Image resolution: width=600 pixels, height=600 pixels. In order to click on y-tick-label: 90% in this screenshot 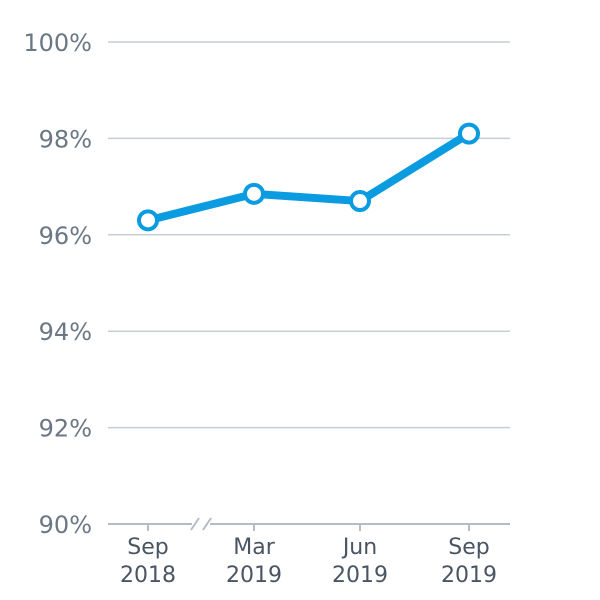, I will do `click(65, 525)`.